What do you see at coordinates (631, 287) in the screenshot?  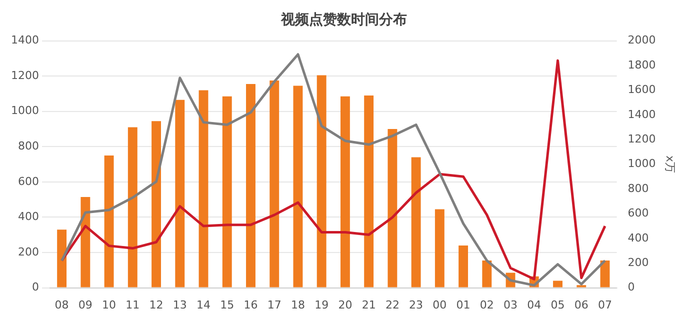 I see `y2-tick-label: 0` at bounding box center [631, 287].